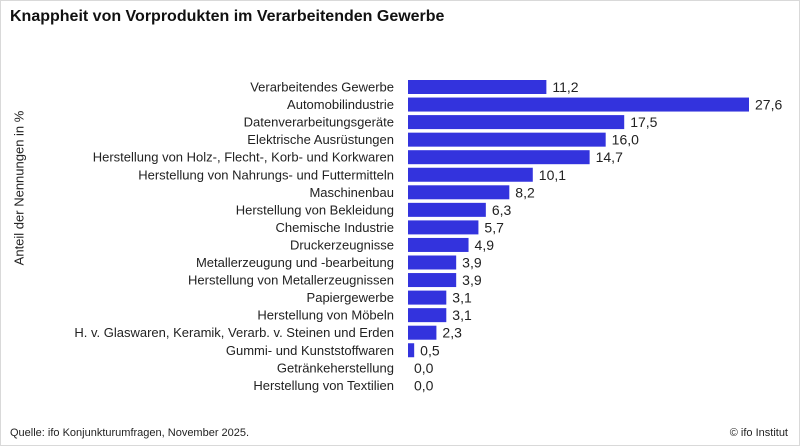 This screenshot has width=800, height=446. What do you see at coordinates (291, 280) in the screenshot?
I see `category-label: Herstellung von Metallerzeugnissen` at bounding box center [291, 280].